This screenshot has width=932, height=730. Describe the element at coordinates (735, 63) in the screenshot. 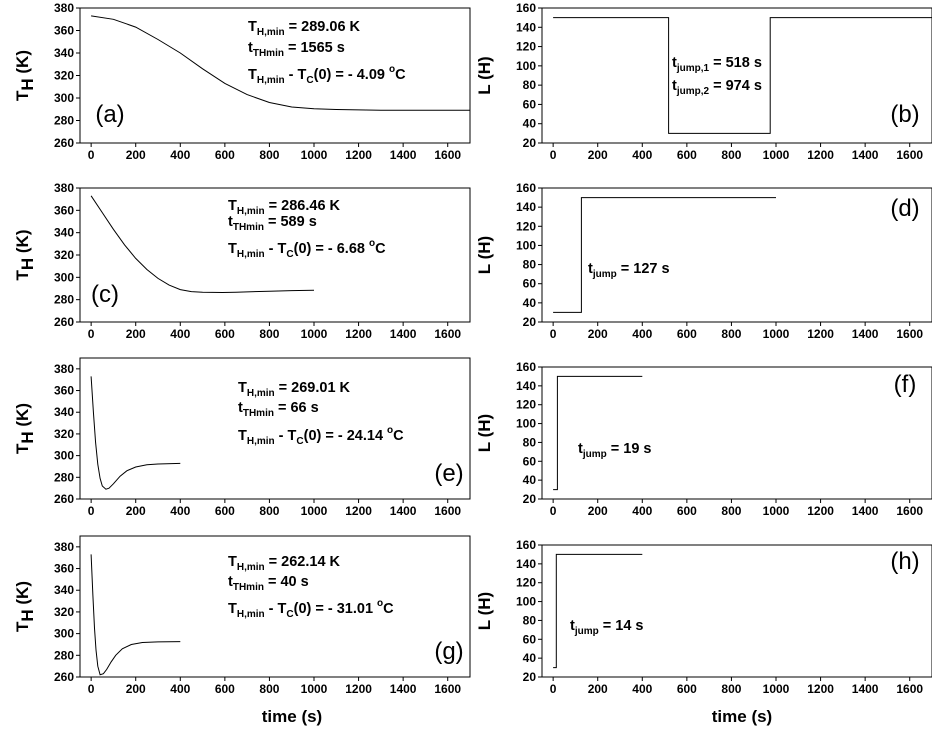

I see `annotation-text: = 518 s` at that location.